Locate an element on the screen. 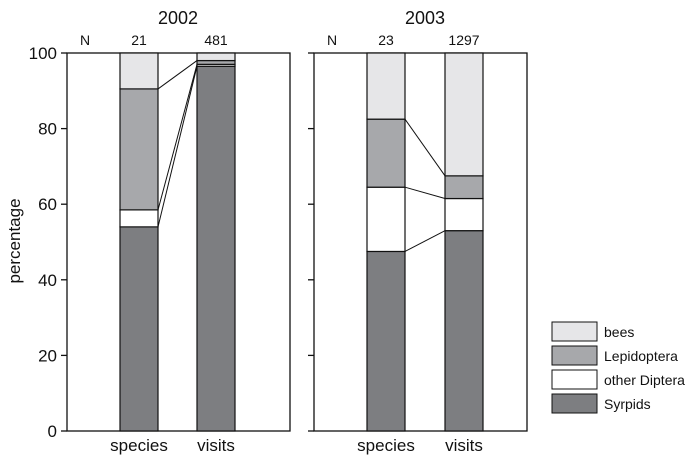 The image size is (691, 459). y-axis-label: percentage is located at coordinates (14, 240).